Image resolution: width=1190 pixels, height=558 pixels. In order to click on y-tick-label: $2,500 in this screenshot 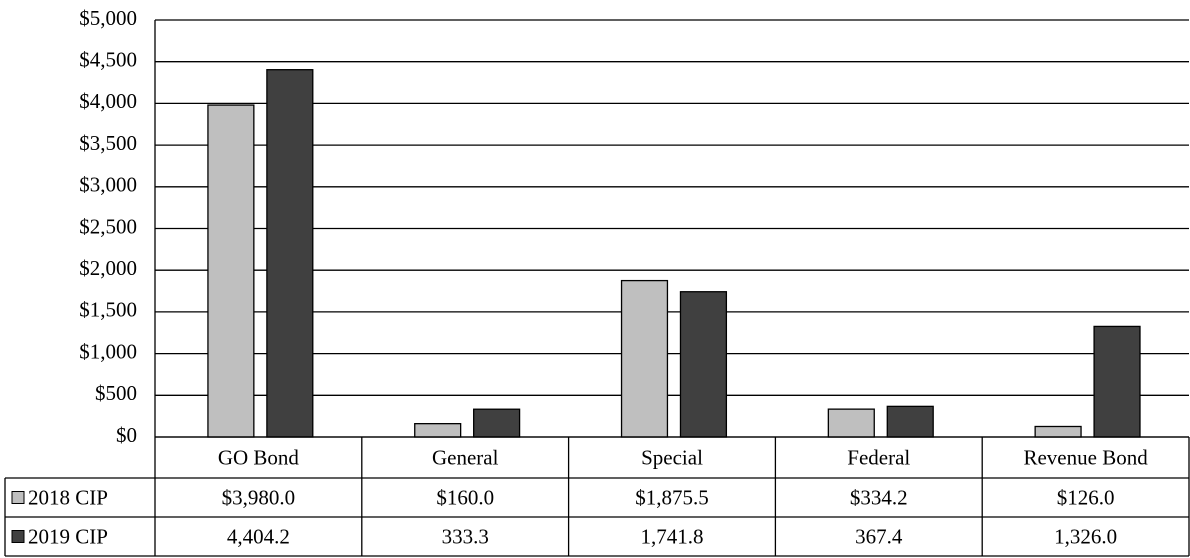, I will do `click(108, 226)`.